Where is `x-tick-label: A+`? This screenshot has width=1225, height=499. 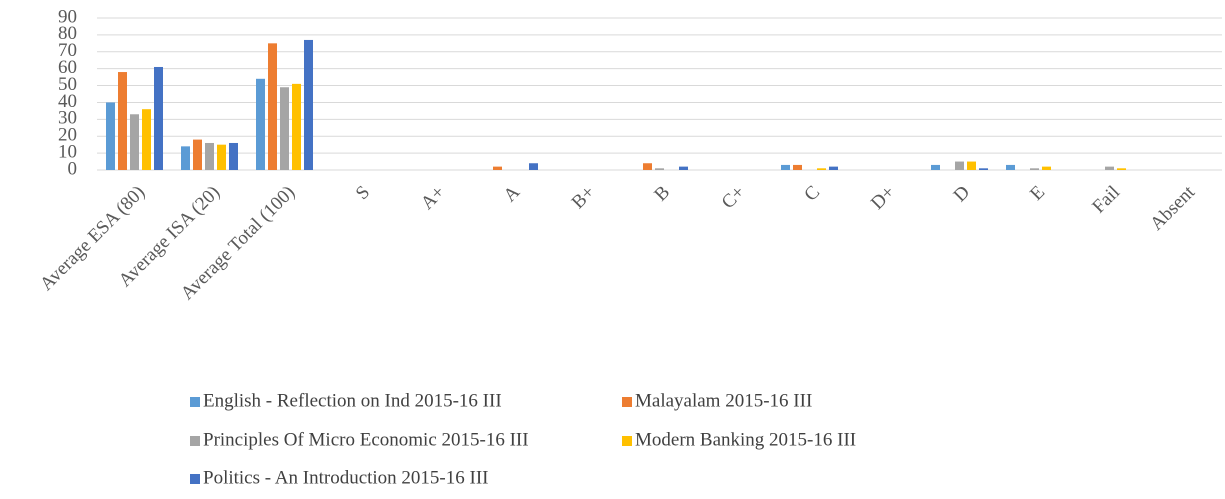 x-tick-label: A+ is located at coordinates (433, 198).